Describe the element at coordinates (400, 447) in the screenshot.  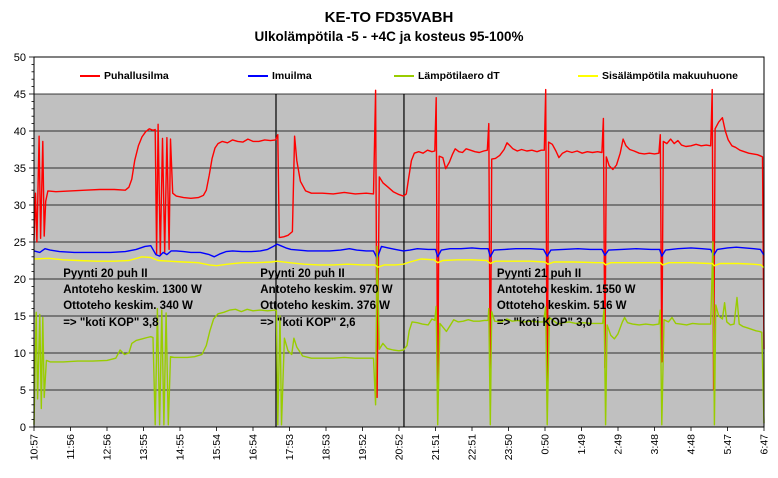
I see `x-tick-label: 20:52` at that location.